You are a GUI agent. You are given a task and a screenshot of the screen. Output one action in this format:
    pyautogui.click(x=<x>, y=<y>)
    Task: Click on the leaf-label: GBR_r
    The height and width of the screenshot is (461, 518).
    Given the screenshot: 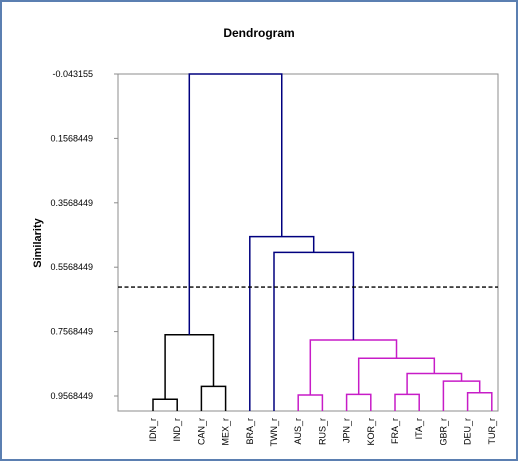 What is the action you would take?
    pyautogui.click(x=443, y=432)
    